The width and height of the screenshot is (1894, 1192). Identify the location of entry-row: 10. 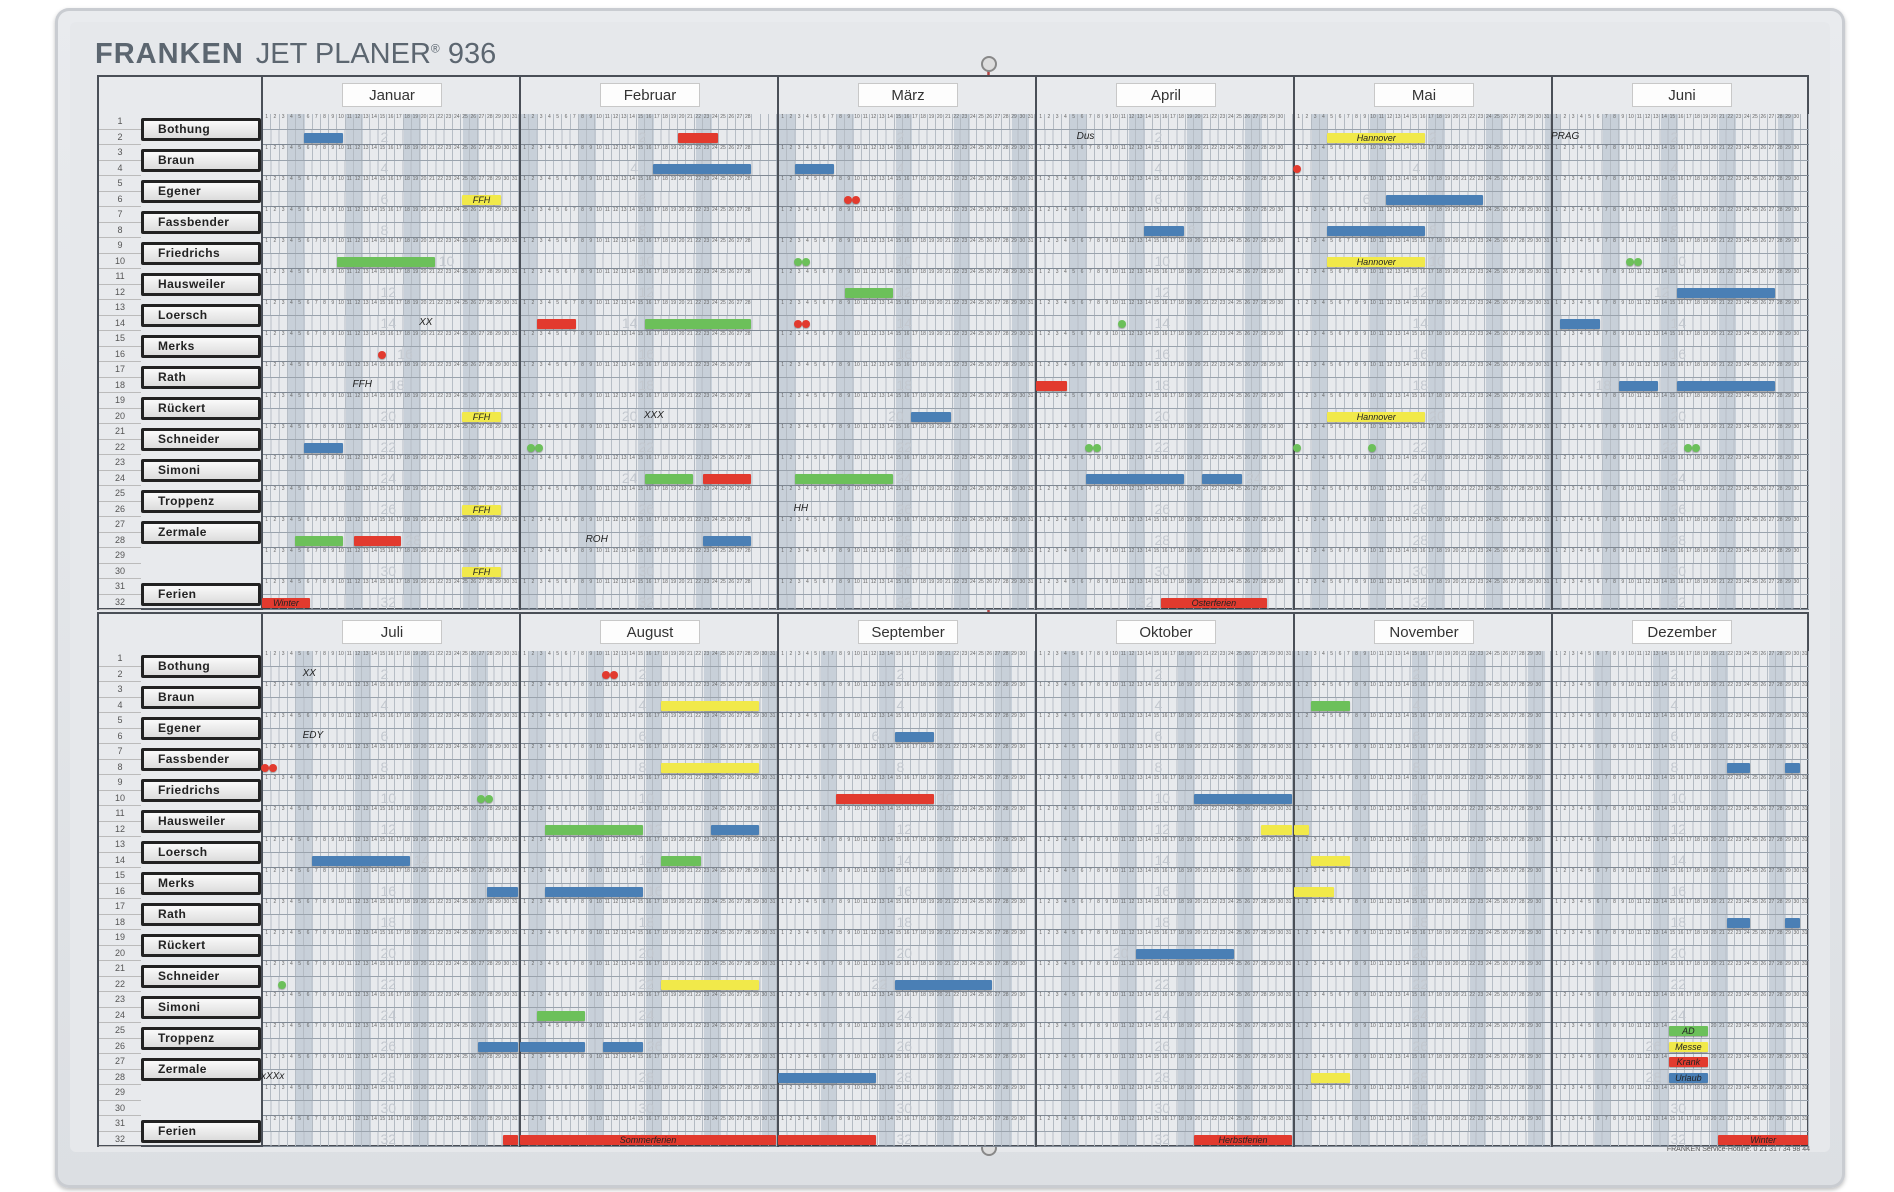
(649, 261).